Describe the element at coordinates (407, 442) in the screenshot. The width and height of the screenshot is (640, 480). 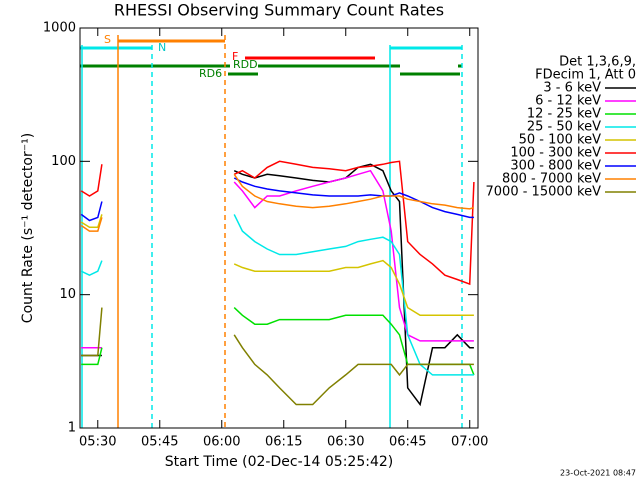
I see `x-tick-label: 06:45` at that location.